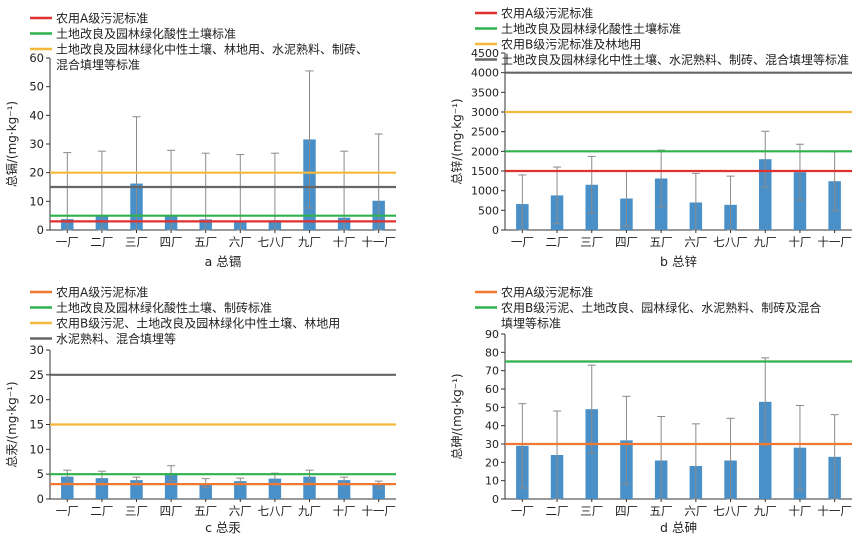  Describe the element at coordinates (485, 73) in the screenshot. I see `y-tick-label: 4000` at that location.